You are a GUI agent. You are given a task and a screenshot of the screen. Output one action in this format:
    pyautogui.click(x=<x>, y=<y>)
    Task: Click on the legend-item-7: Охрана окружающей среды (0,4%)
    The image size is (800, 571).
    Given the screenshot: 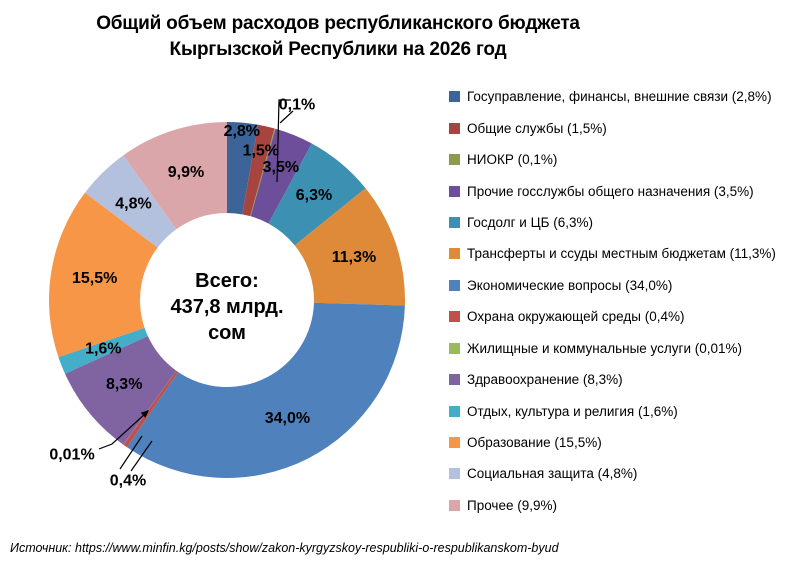 What is the action you would take?
    pyautogui.click(x=624, y=316)
    